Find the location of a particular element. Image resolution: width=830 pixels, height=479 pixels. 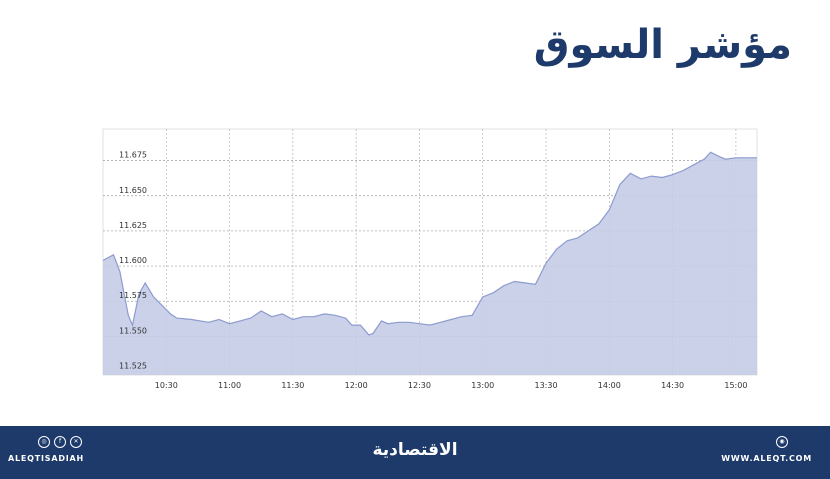

brand-logo: الاقتصادية is located at coordinates (415, 450).